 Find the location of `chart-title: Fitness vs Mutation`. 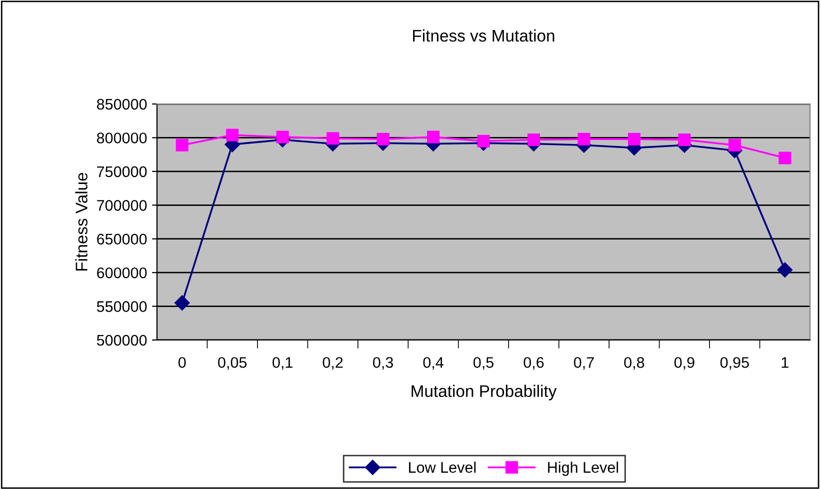

chart-title: Fitness vs Mutation is located at coordinates (483, 35).